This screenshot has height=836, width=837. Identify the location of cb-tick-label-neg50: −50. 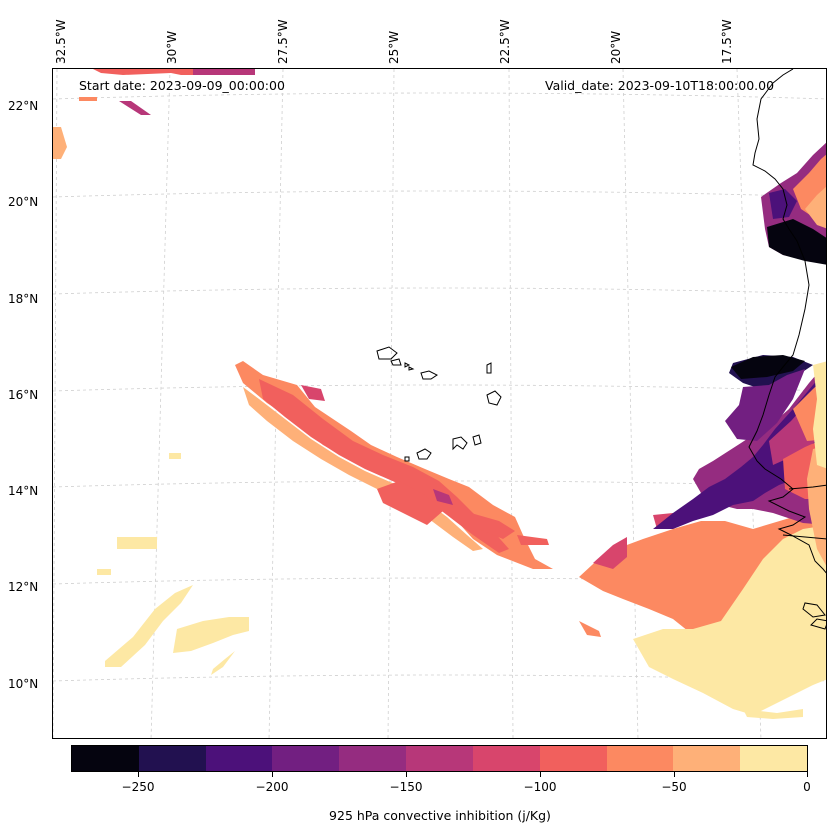
(674, 787).